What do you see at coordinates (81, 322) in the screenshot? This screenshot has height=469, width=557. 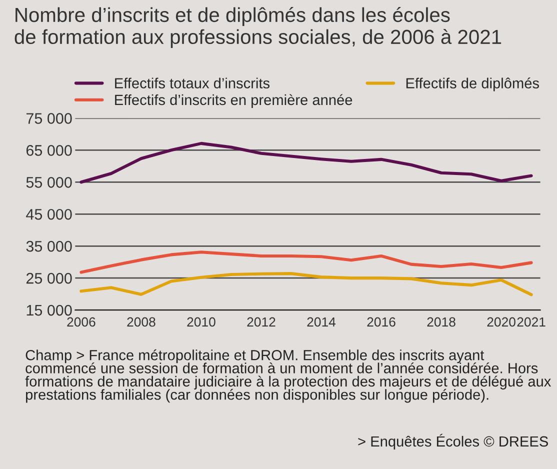 I see `x-tick-label: 2006` at bounding box center [81, 322].